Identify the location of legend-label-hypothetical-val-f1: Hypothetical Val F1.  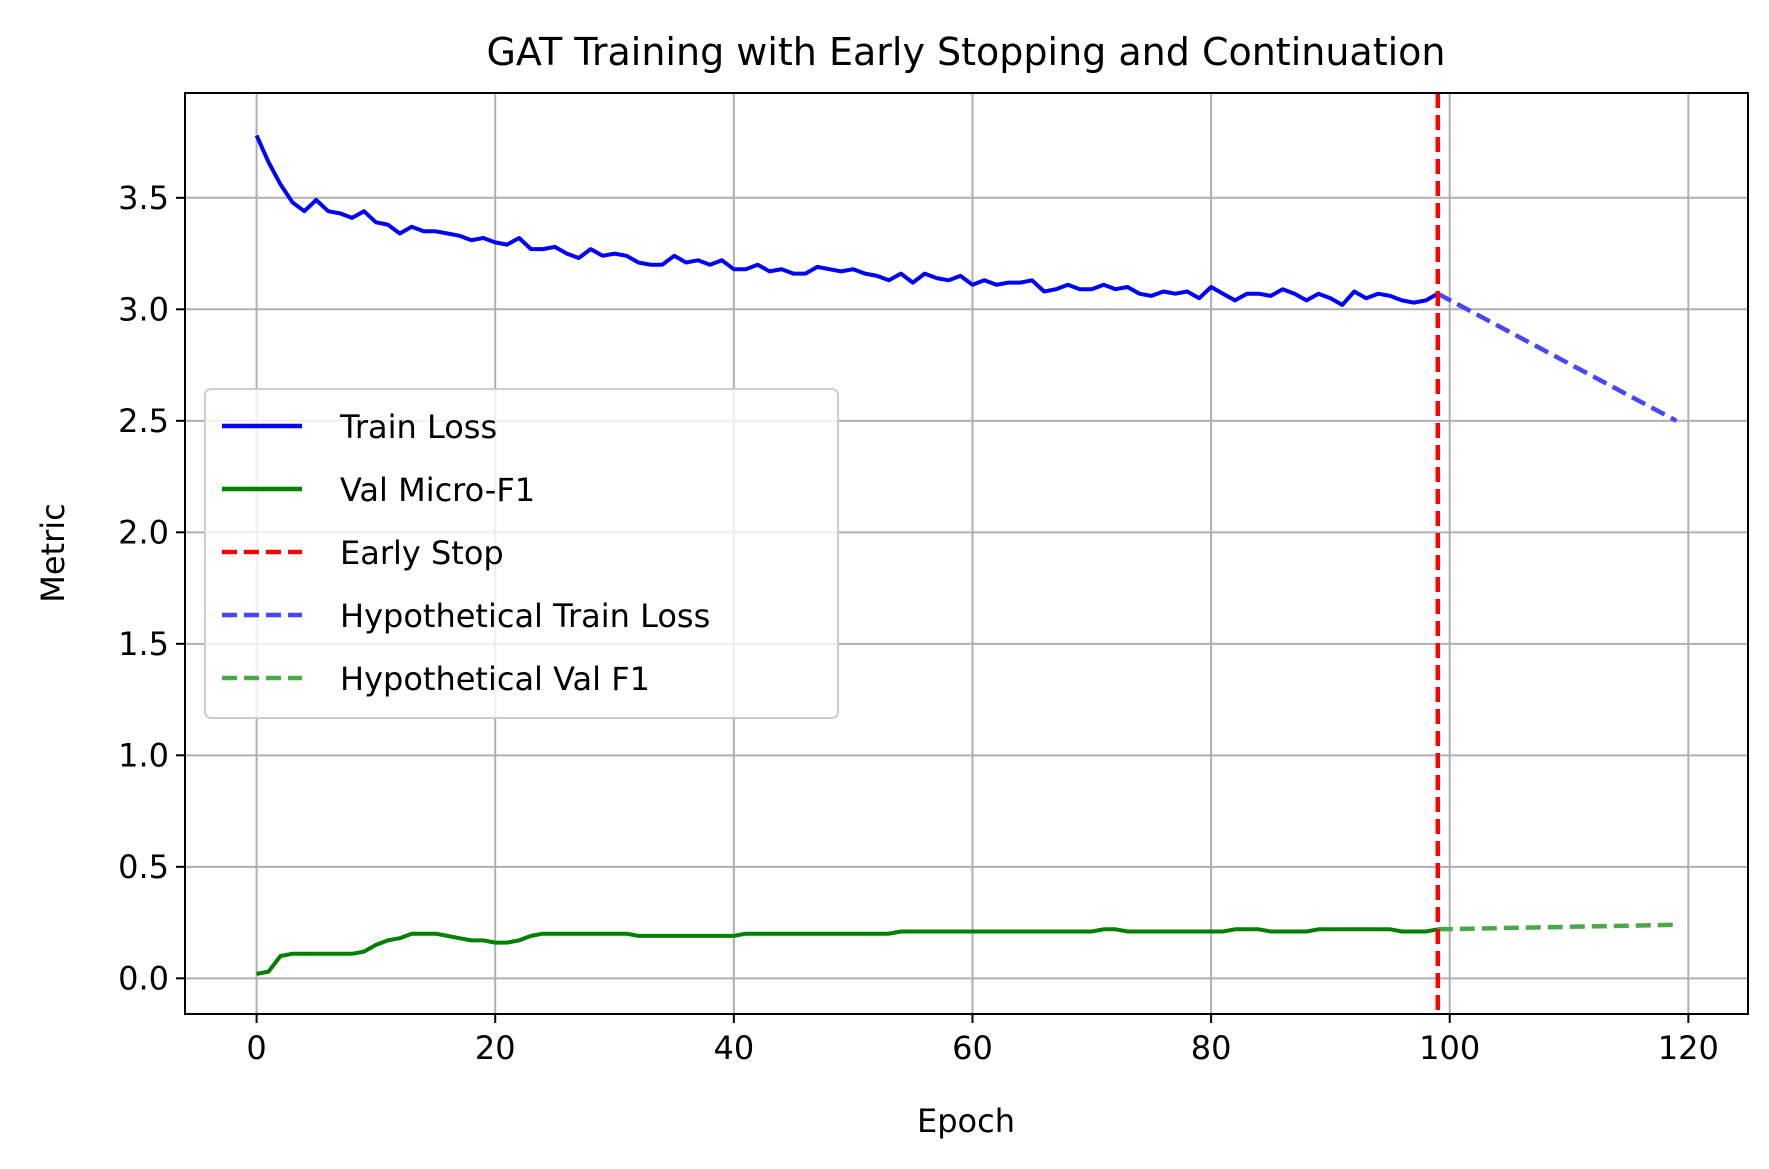
(495, 679).